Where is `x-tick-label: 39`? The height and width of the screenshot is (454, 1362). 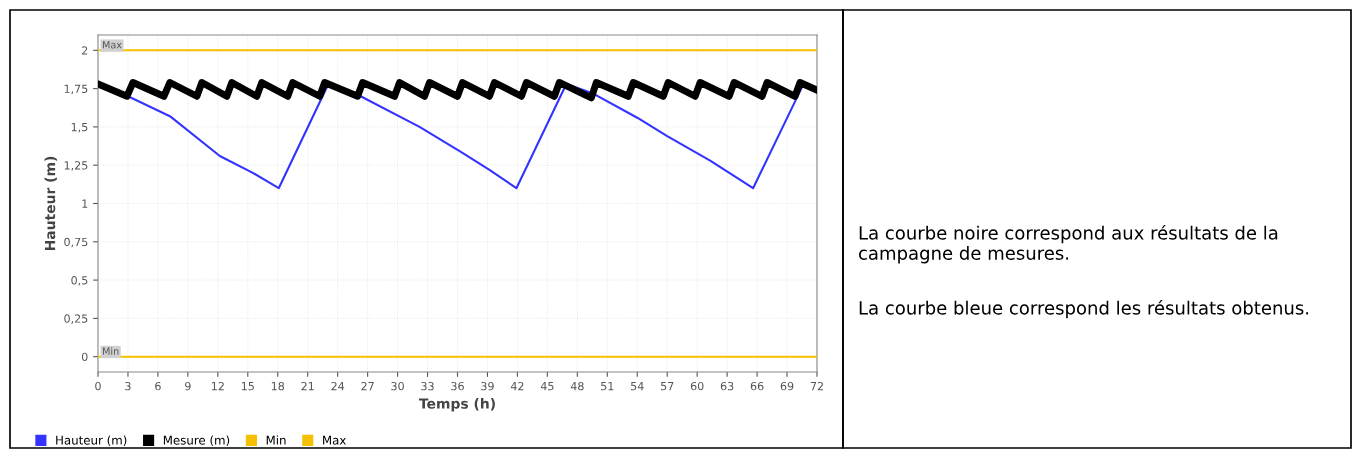
x-tick-label: 39 is located at coordinates (487, 386).